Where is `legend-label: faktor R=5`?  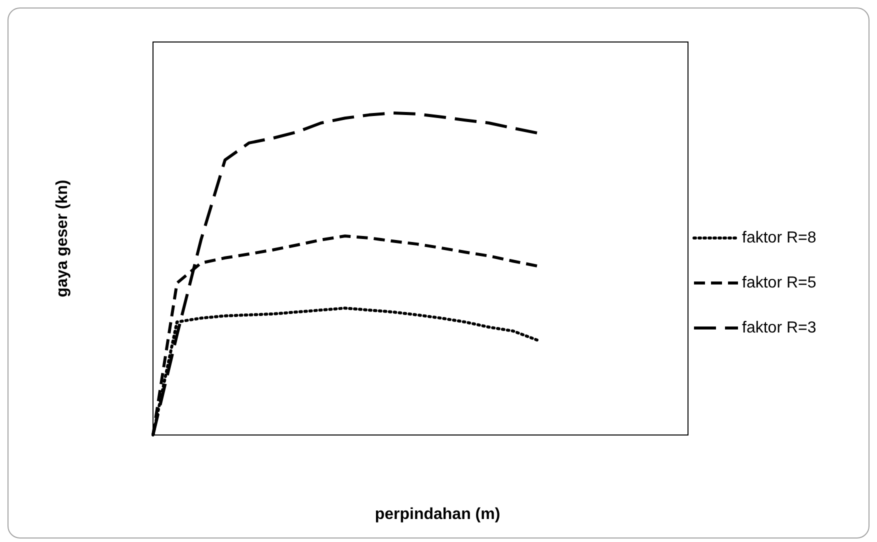
legend-label: faktor R=5 is located at coordinates (779, 283).